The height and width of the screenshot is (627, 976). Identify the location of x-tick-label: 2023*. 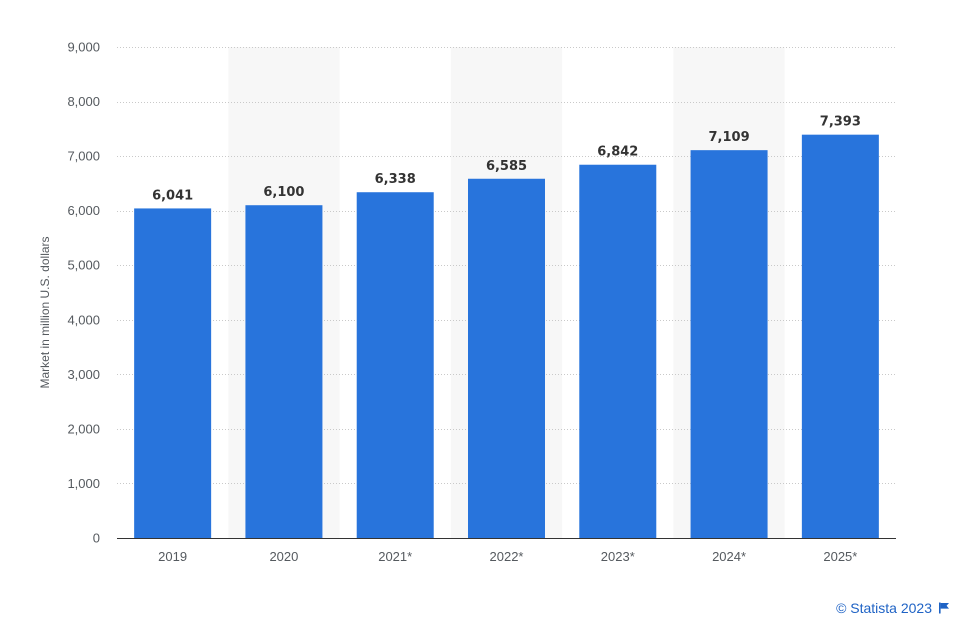
(618, 556).